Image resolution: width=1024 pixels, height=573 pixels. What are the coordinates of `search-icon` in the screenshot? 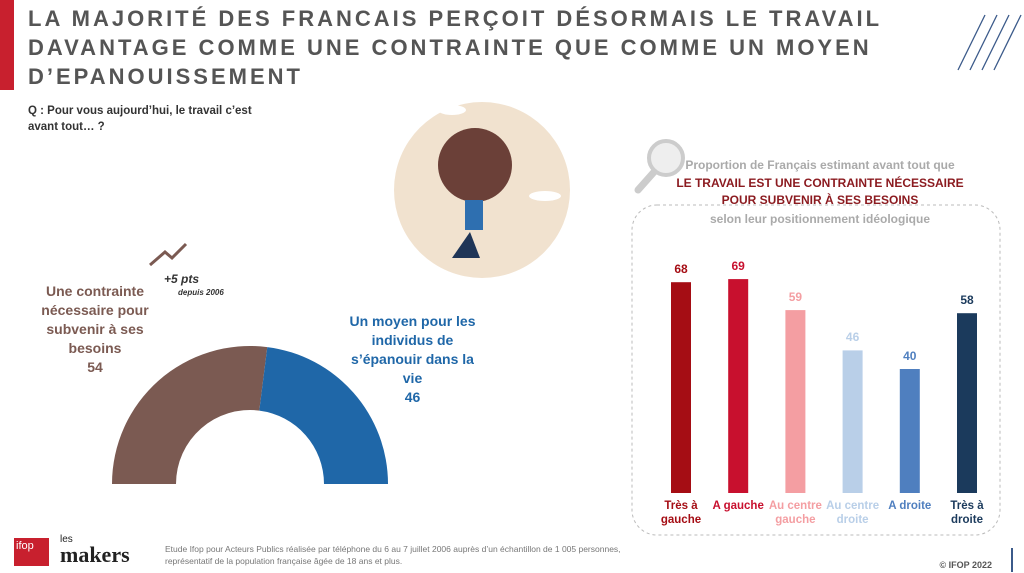 It's located at (659, 166).